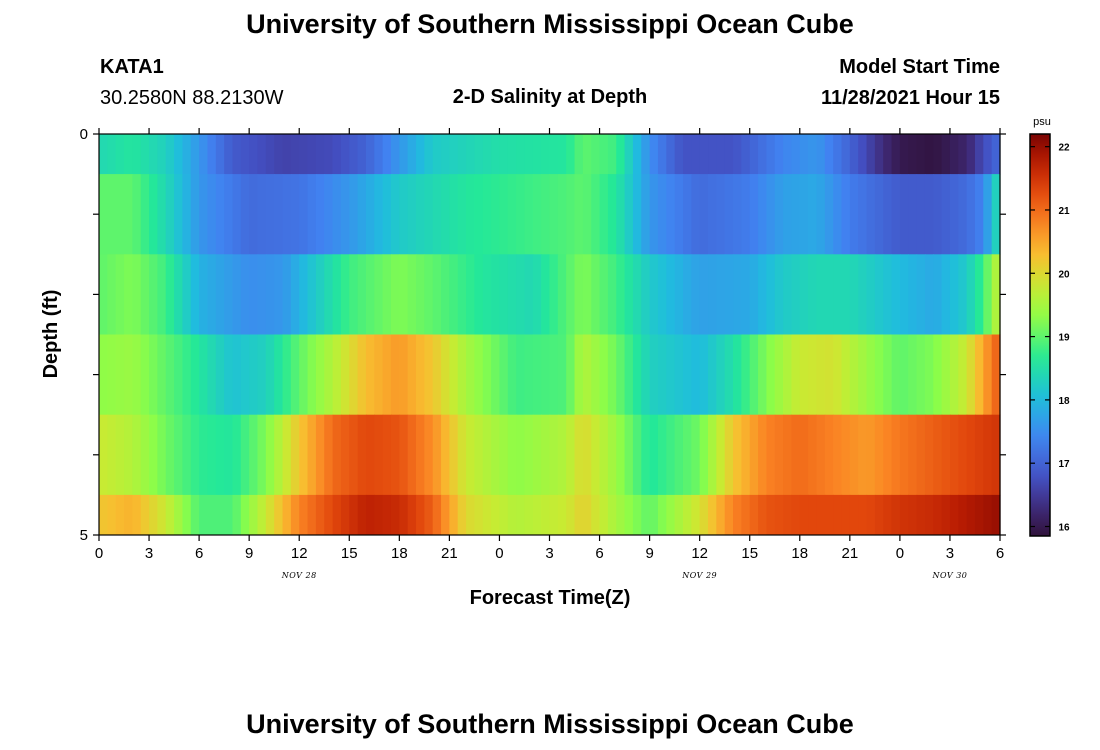 The height and width of the screenshot is (750, 1100). What do you see at coordinates (799, 553) in the screenshot?
I see `x-tick-label: 18` at bounding box center [799, 553].